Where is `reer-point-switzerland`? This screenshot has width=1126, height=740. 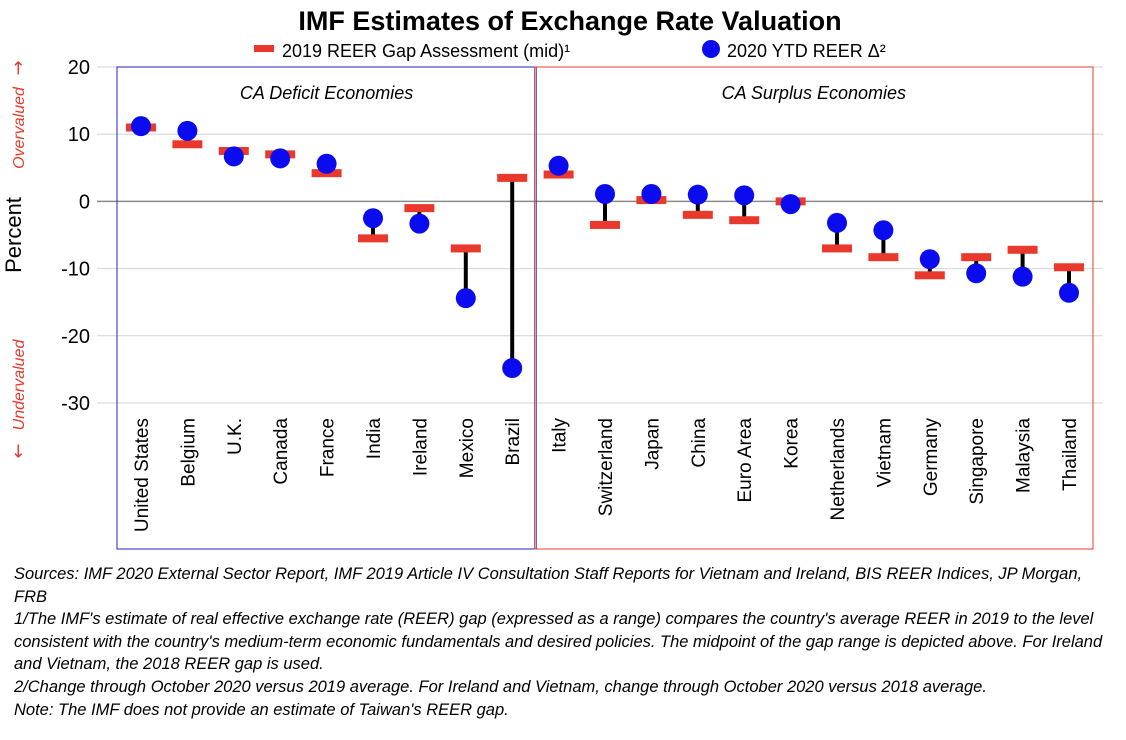 reer-point-switzerland is located at coordinates (605, 194).